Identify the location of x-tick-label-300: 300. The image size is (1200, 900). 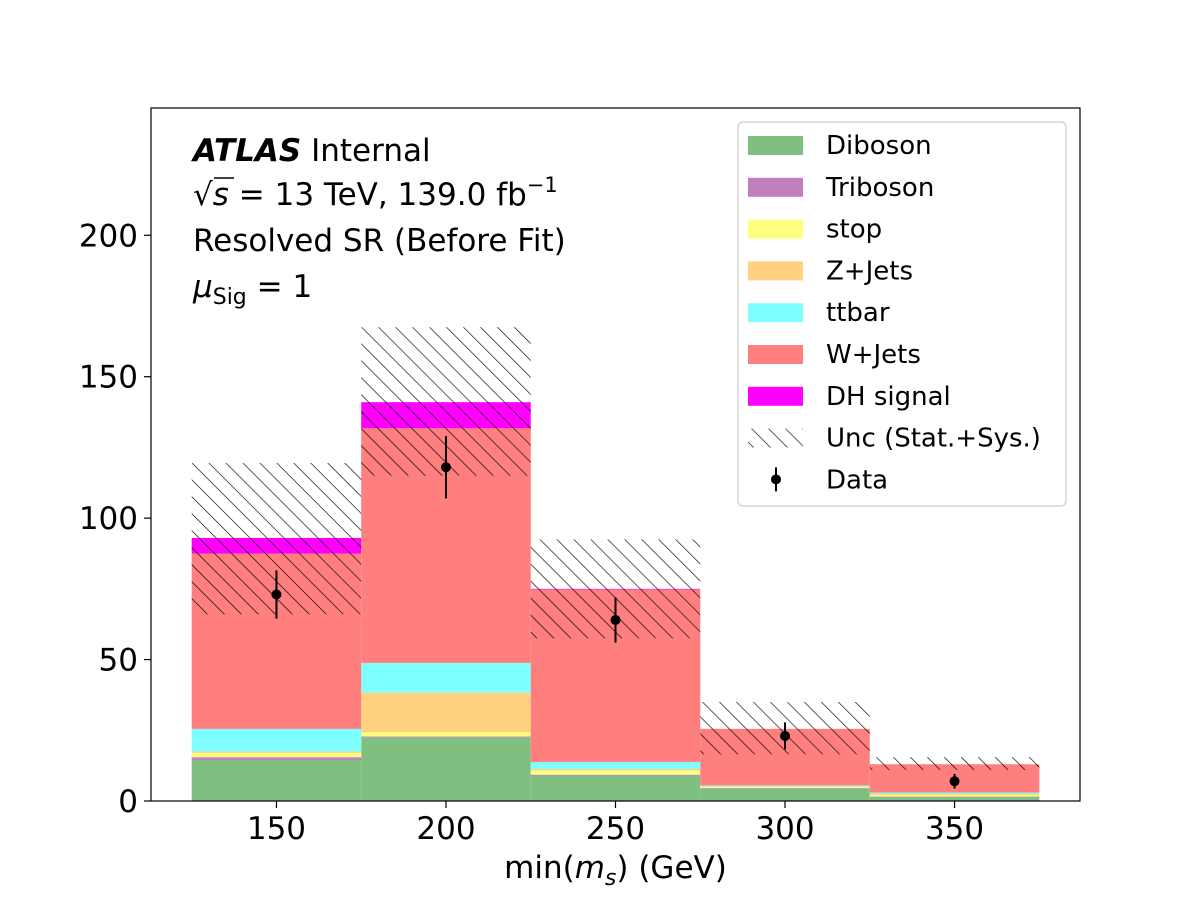
(784, 829).